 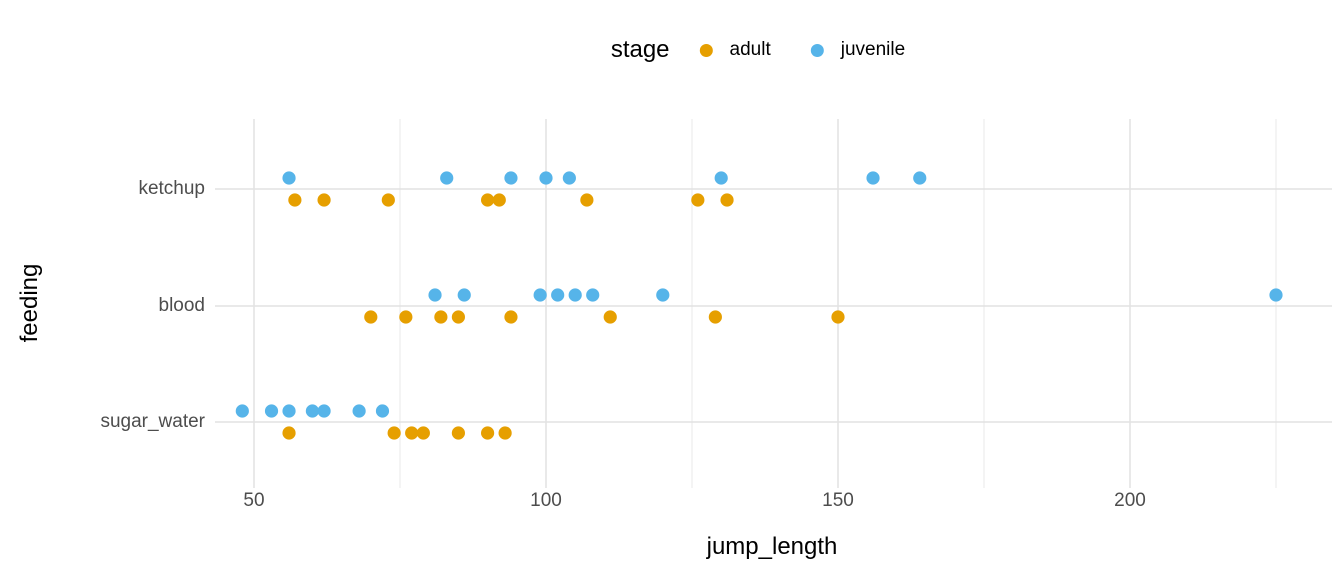 What do you see at coordinates (1130, 500) in the screenshot?
I see `x-tick-label-200: 200` at bounding box center [1130, 500].